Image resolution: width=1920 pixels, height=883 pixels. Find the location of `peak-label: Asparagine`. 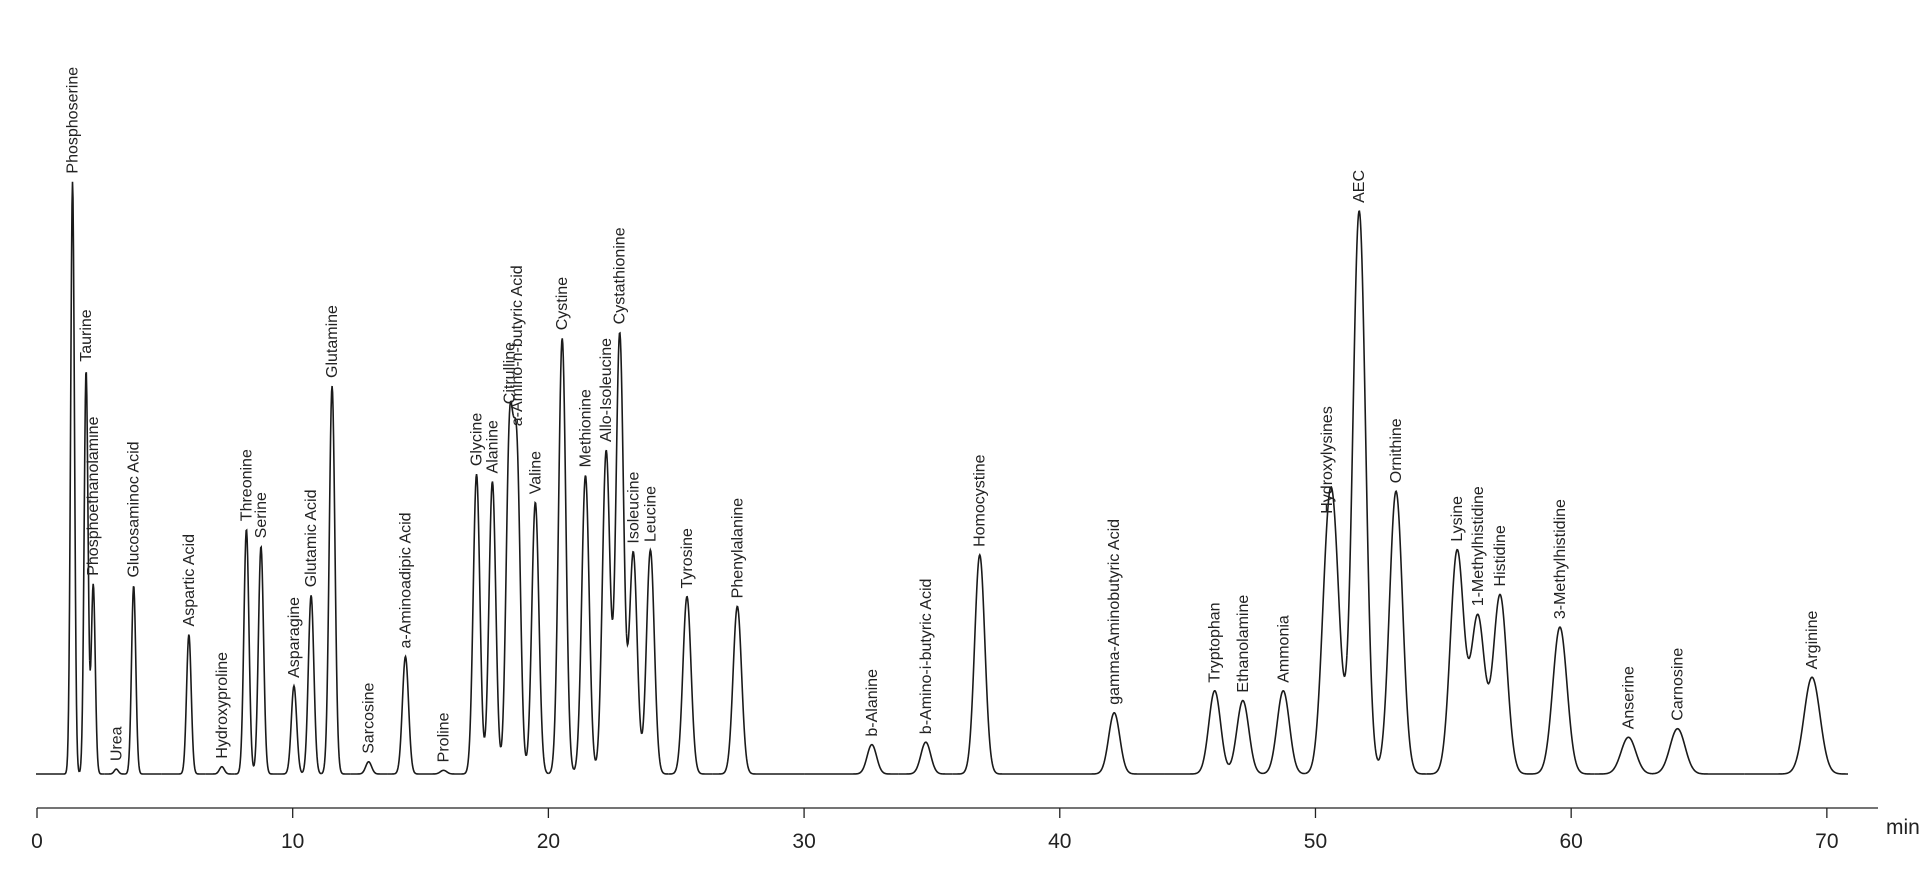

peak-label: Asparagine is located at coordinates (294, 637).